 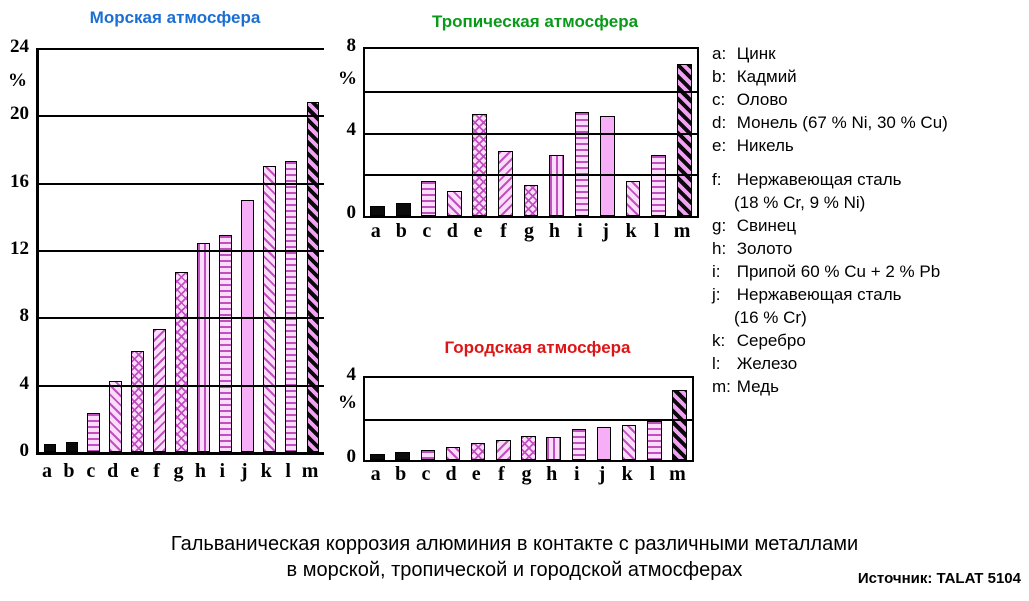 I want to click on legend-label: Кадмий, so click(x=764, y=76).